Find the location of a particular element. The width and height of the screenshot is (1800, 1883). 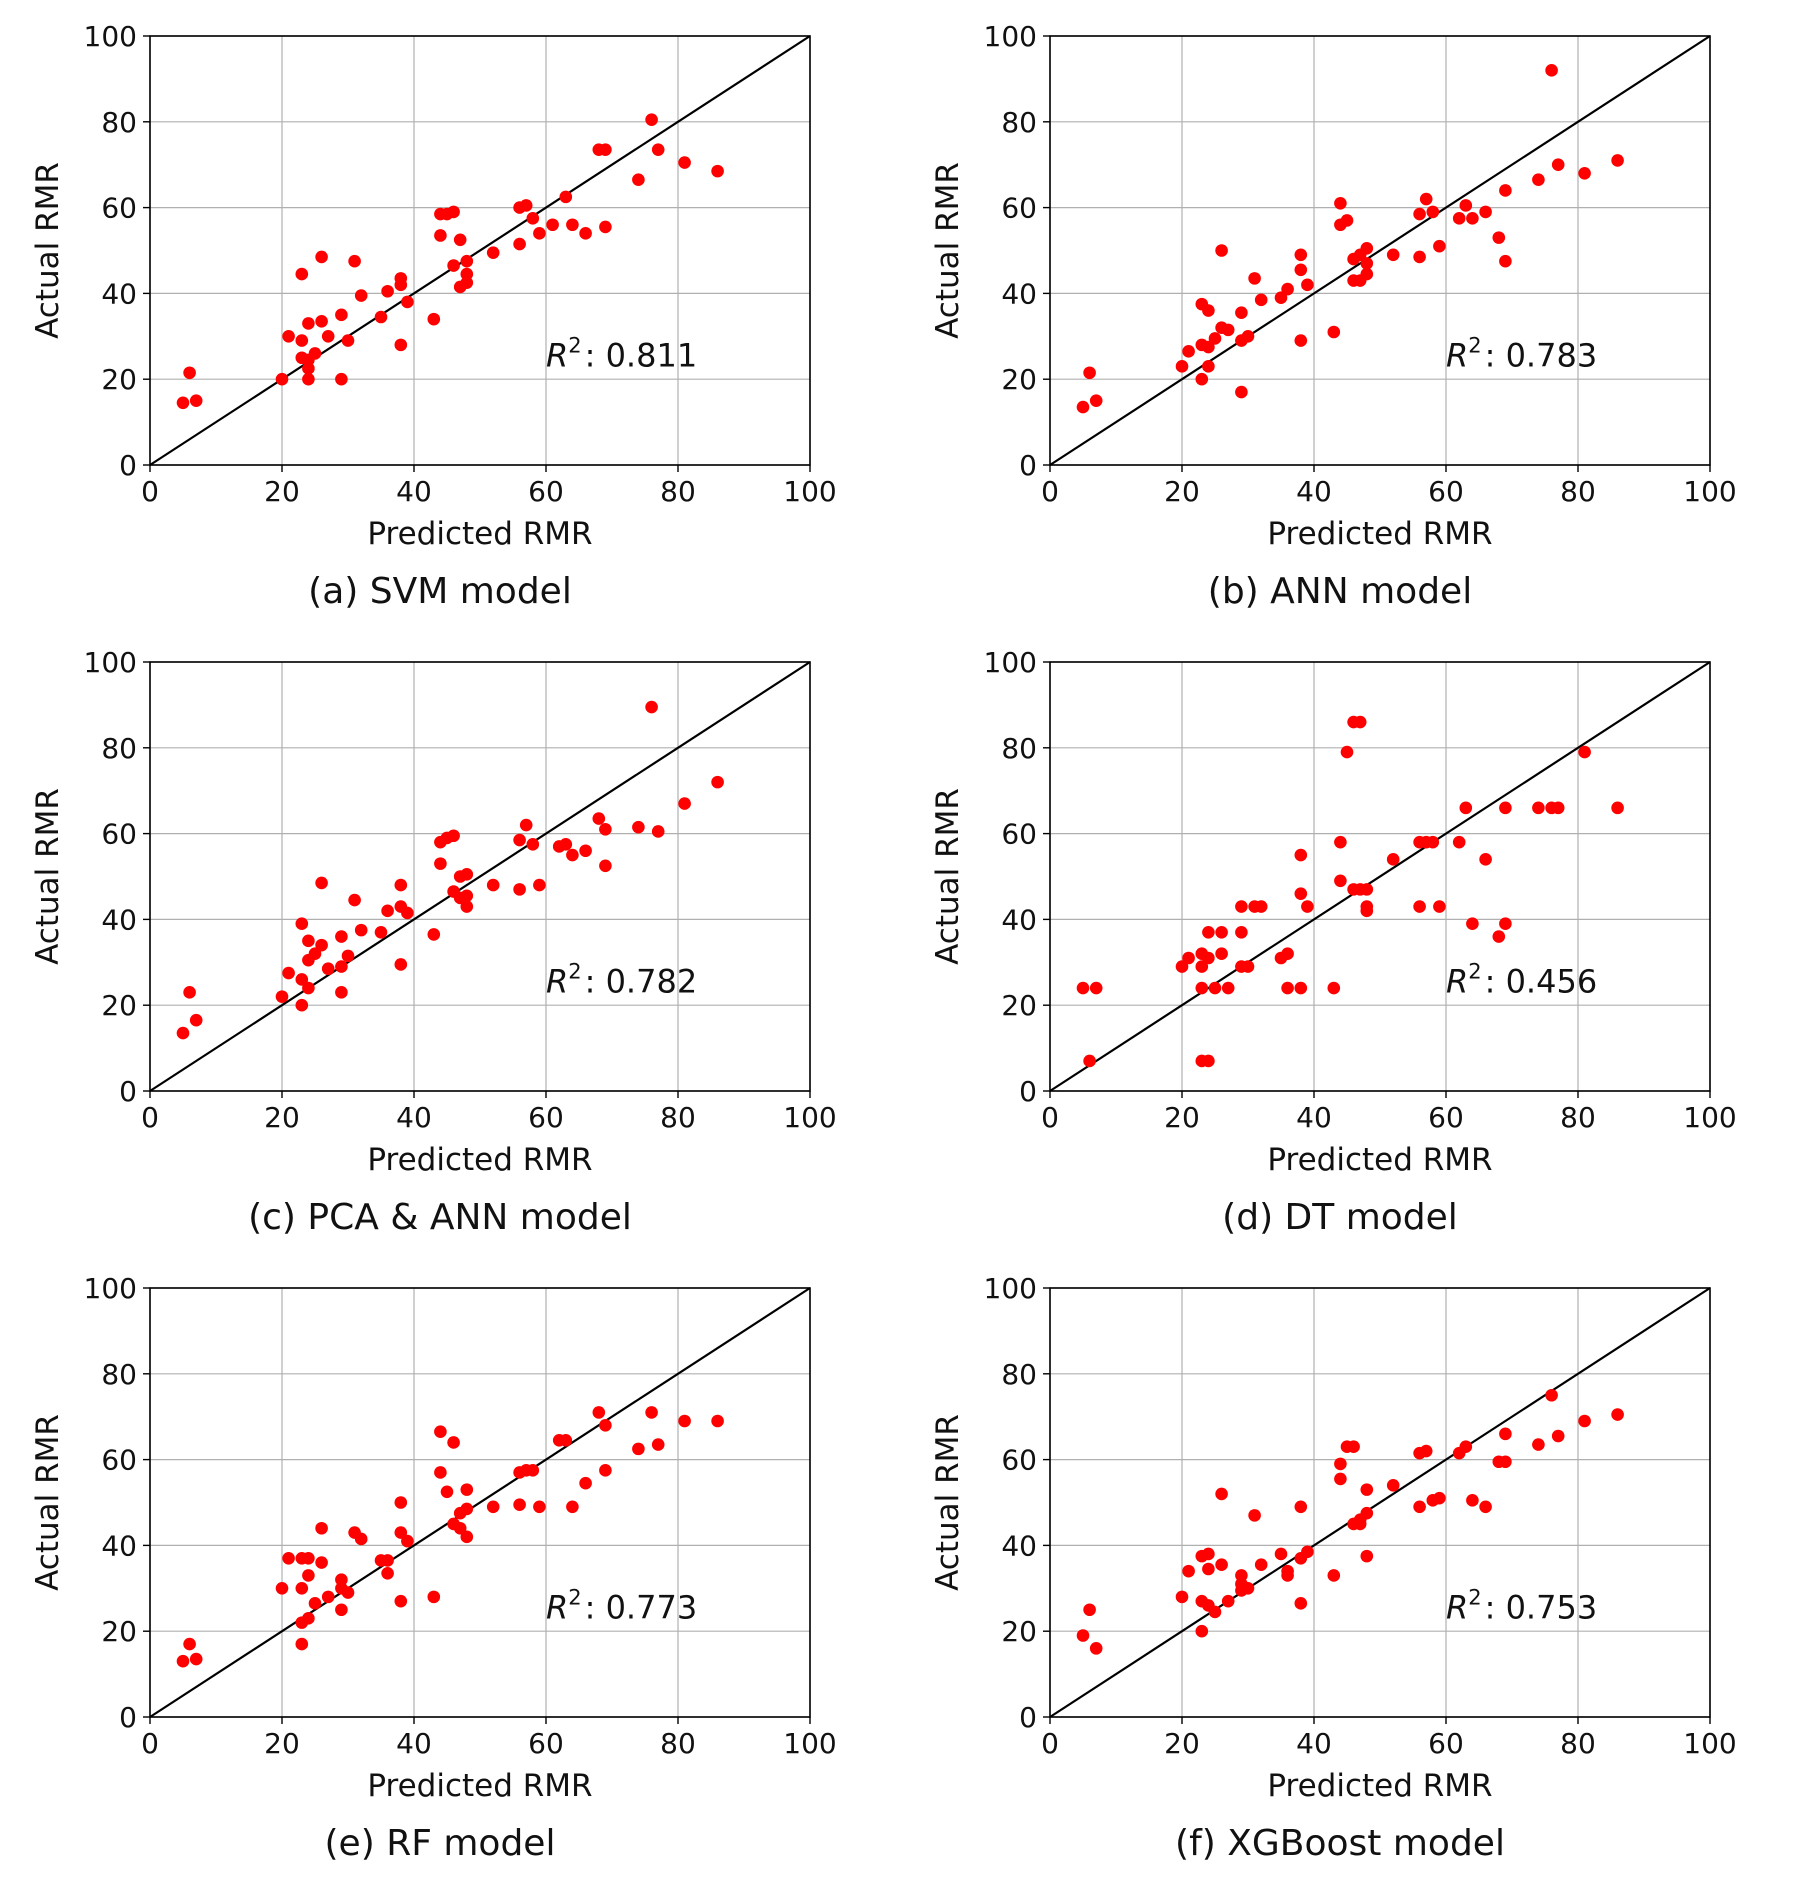

y-tick-label: 80 is located at coordinates (1019, 122).